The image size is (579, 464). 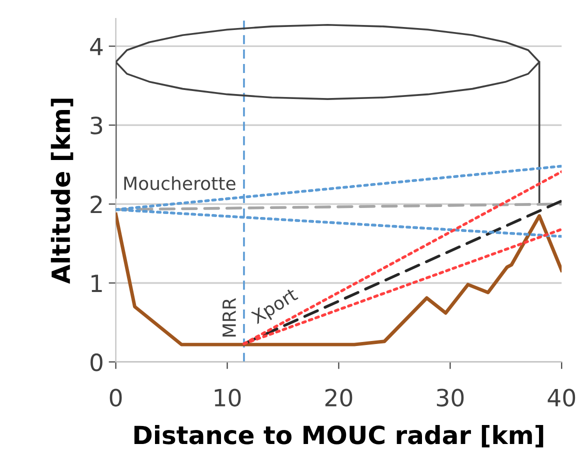 What do you see at coordinates (96, 125) in the screenshot?
I see `y-tick-label: 3` at bounding box center [96, 125].